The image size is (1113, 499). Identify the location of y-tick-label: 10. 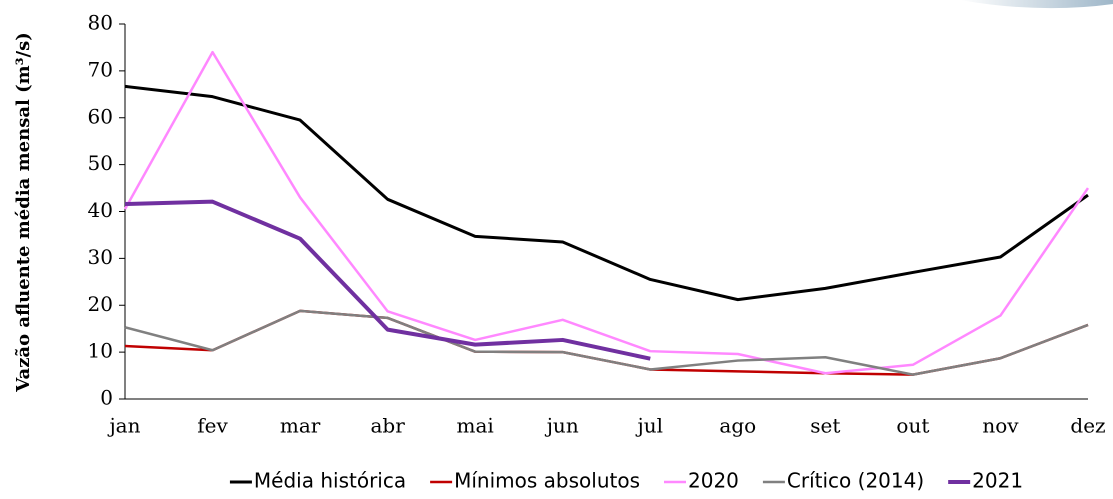
(100, 351).